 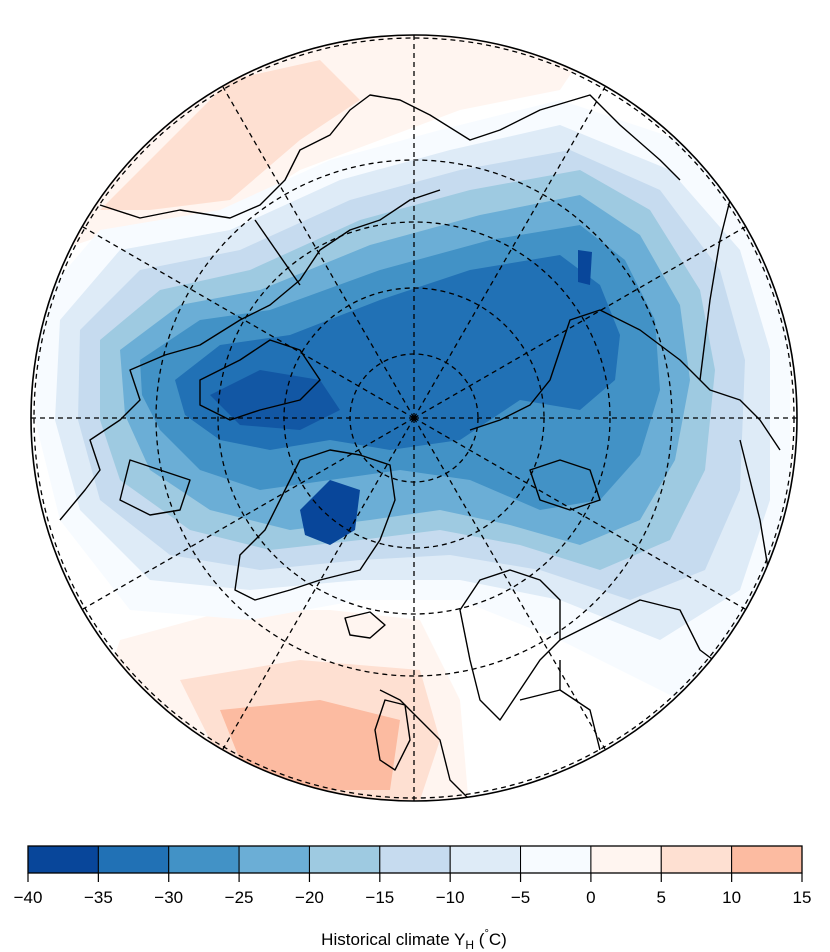 I want to click on colorbar-ticks: −40 −35 −30 −25 −20 −15 −10 −5 0 5 10 15, so click(x=413, y=890).